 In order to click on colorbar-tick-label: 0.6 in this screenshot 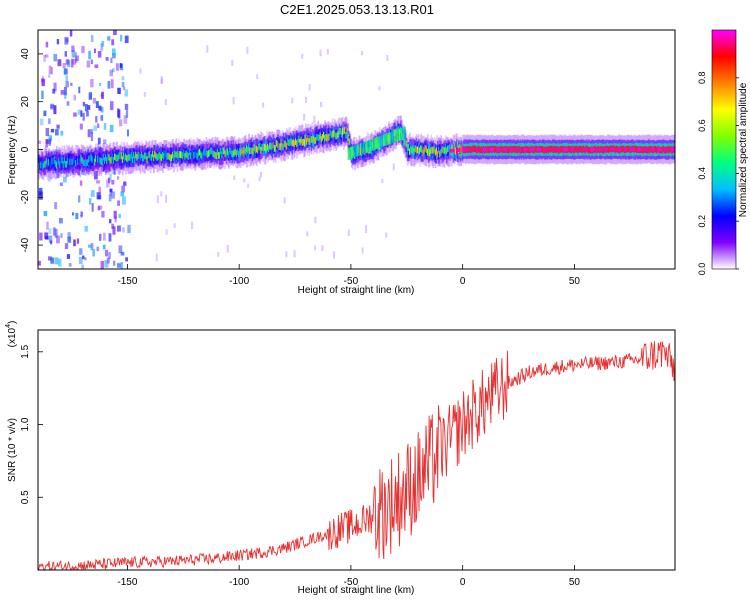, I will do `click(702, 125)`.